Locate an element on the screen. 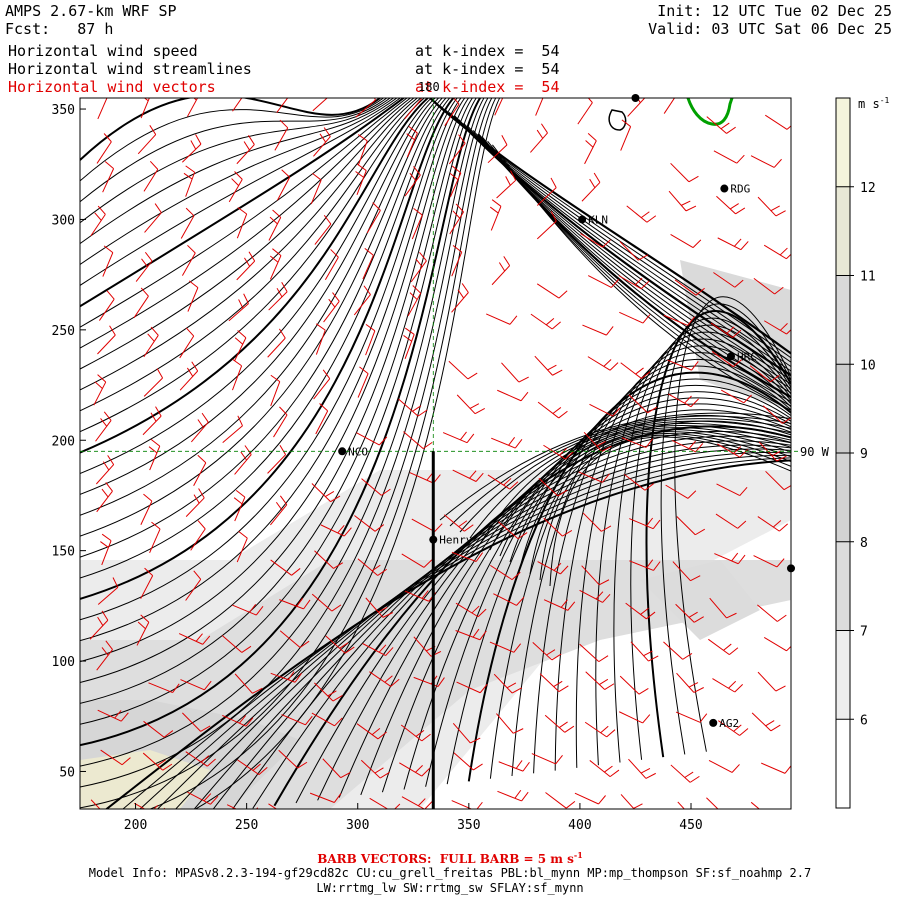 The width and height of the screenshot is (900, 900). station-marker is located at coordinates (582, 219).